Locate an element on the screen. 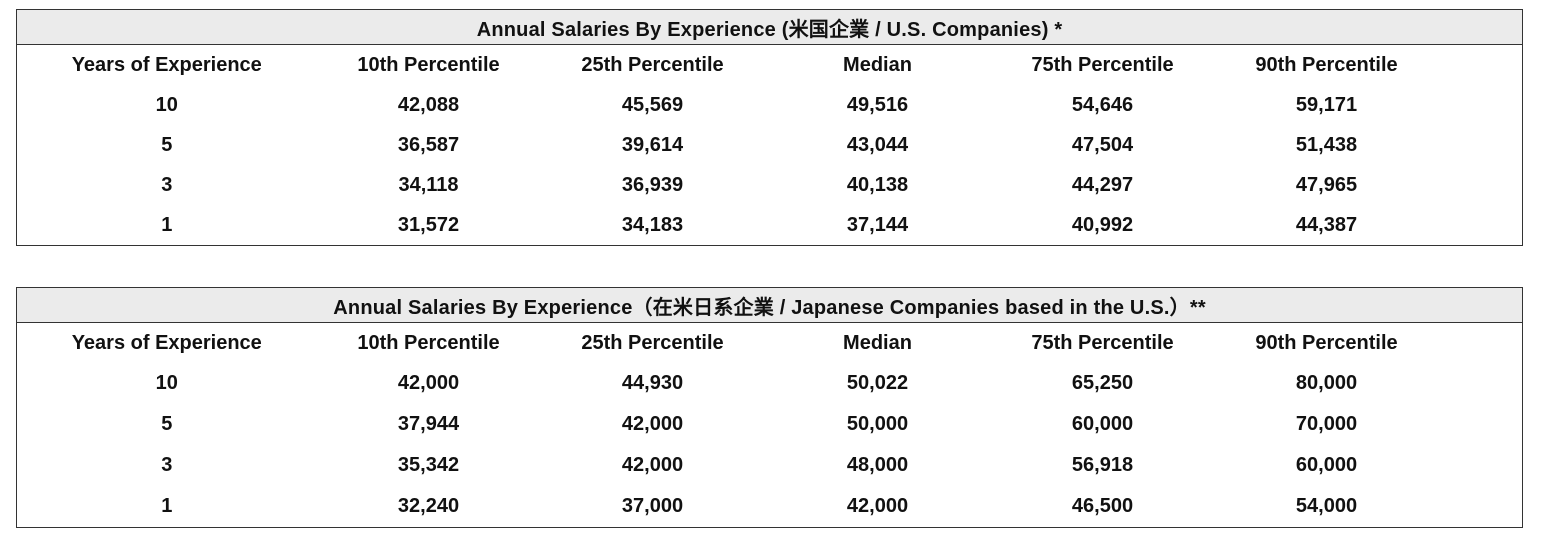 The width and height of the screenshot is (1554, 540). table-cell: 56,918 is located at coordinates (1102, 465).